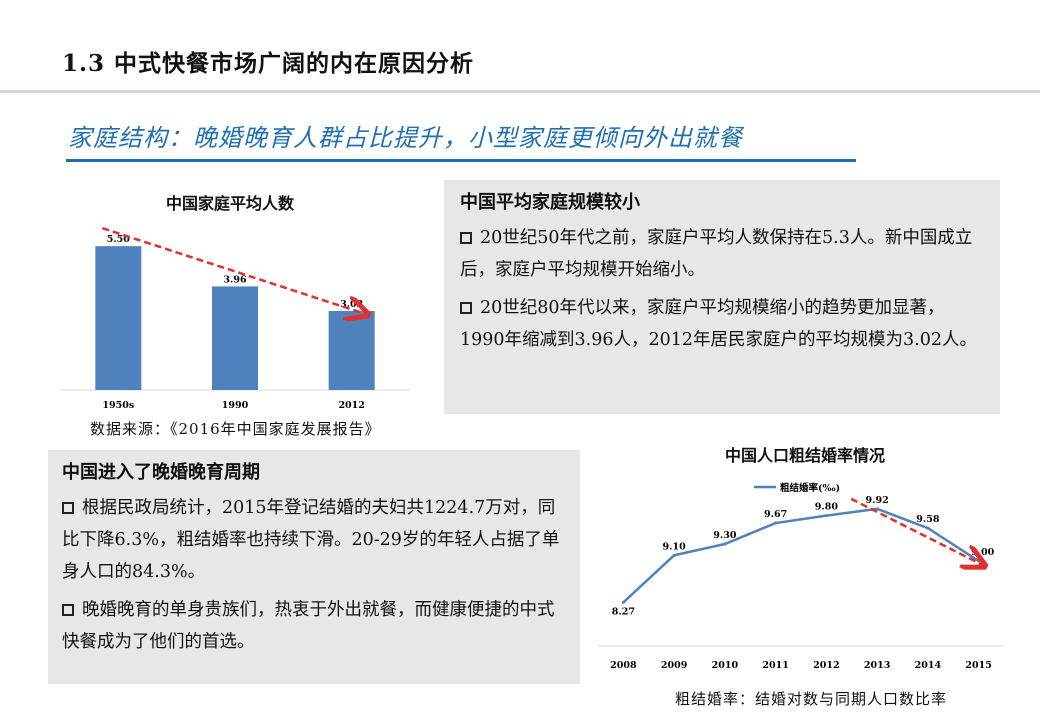 This screenshot has height=720, width=1040. Describe the element at coordinates (983, 552) in the screenshot. I see `data-label: 9.00` at that location.